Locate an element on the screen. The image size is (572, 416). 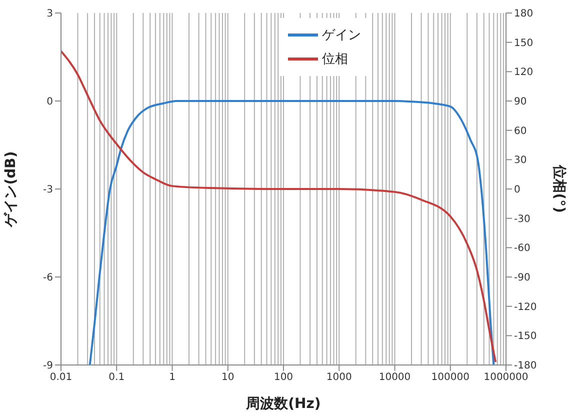
x-tick-label: 100 is located at coordinates (284, 378).